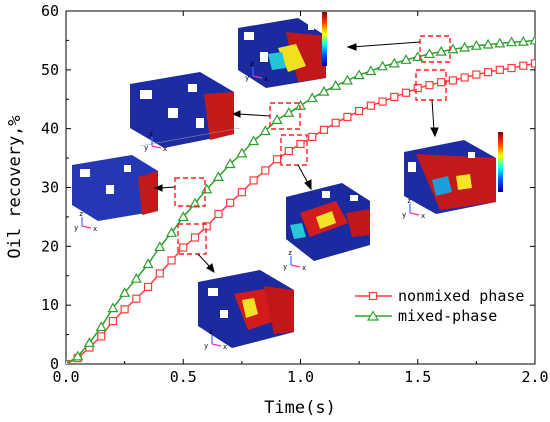 The width and height of the screenshot is (550, 422). Describe the element at coordinates (50, 246) in the screenshot. I see `y-tick-label: 20` at that location.